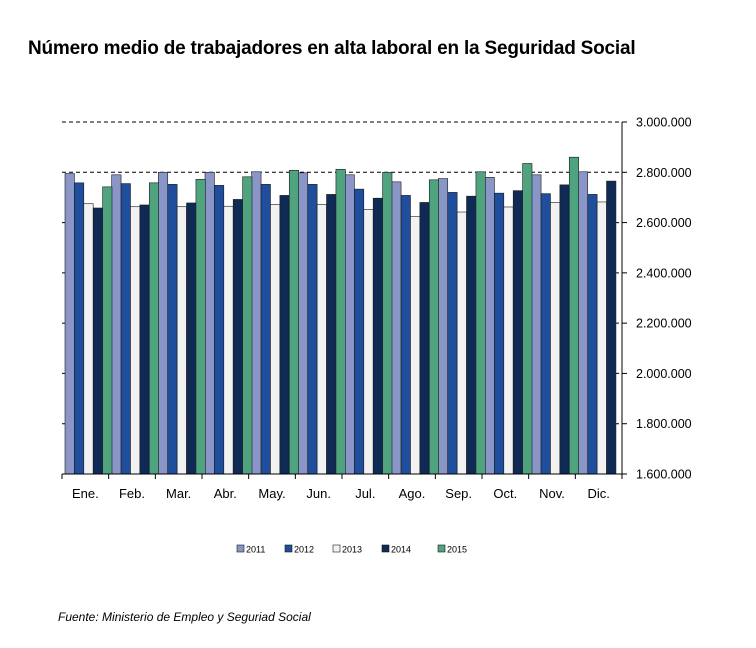 Image resolution: width=756 pixels, height=648 pixels. Describe the element at coordinates (255, 550) in the screenshot. I see `legend-label-2011: 2011` at that location.